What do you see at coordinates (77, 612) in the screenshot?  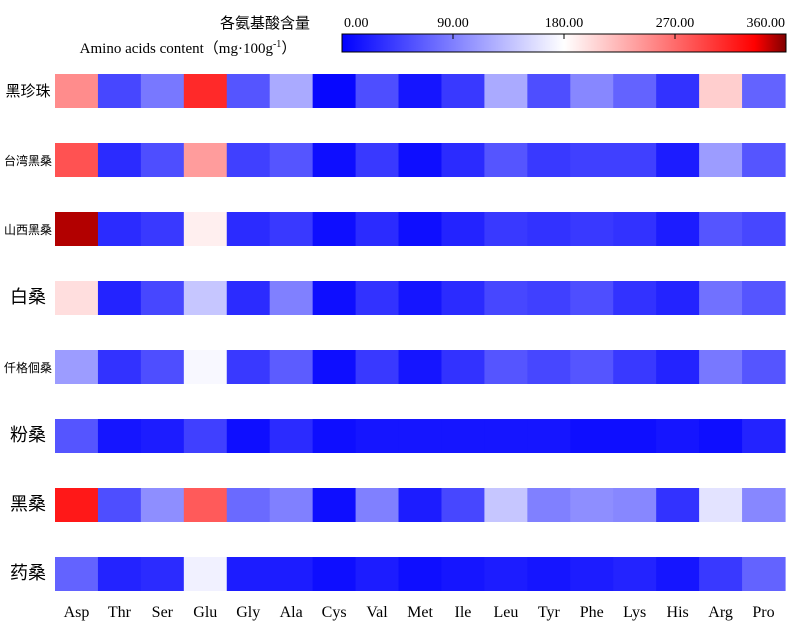 I see `column-label: Asp` at bounding box center [77, 612].